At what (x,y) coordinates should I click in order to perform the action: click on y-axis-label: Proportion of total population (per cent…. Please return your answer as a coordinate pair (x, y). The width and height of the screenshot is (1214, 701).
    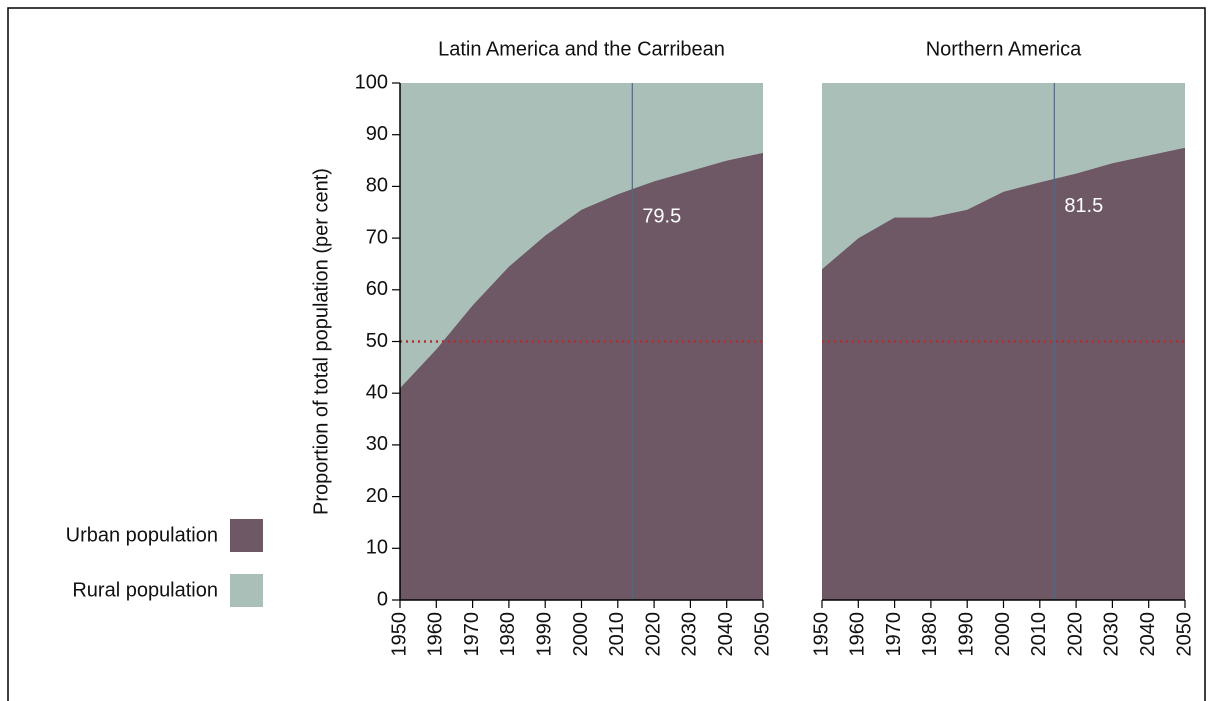
    Looking at the image, I should click on (321, 341).